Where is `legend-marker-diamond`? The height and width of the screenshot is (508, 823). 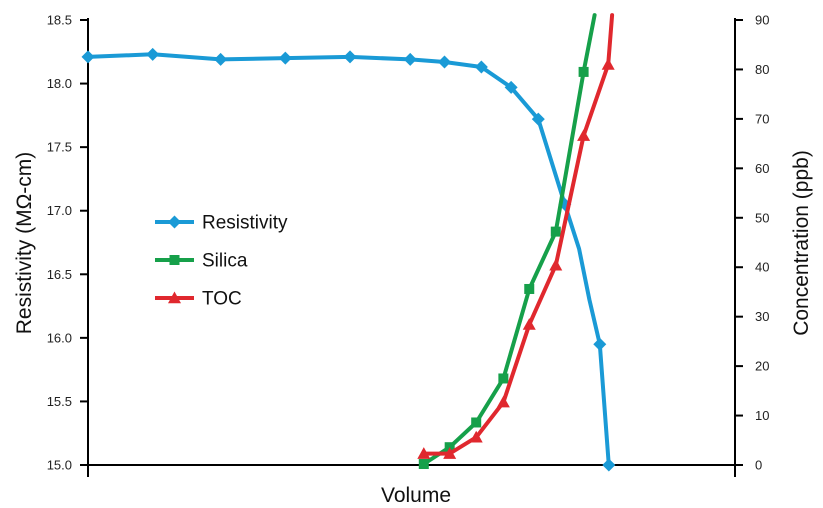
legend-marker-diamond is located at coordinates (174, 222).